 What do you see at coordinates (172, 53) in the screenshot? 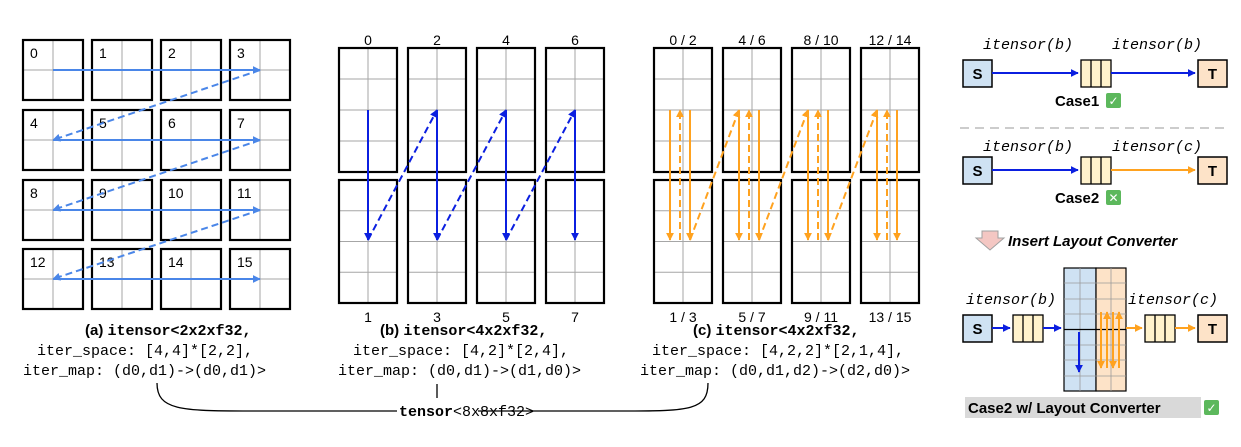
I see `tile-a-label-2: 2` at bounding box center [172, 53].